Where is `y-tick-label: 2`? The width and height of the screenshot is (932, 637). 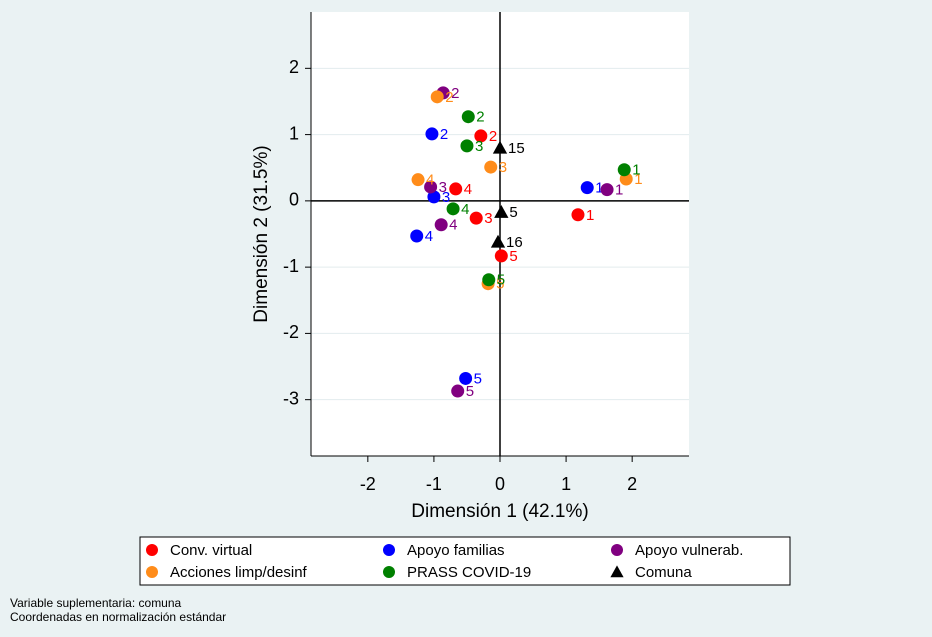 y-tick-label: 2 is located at coordinates (294, 67).